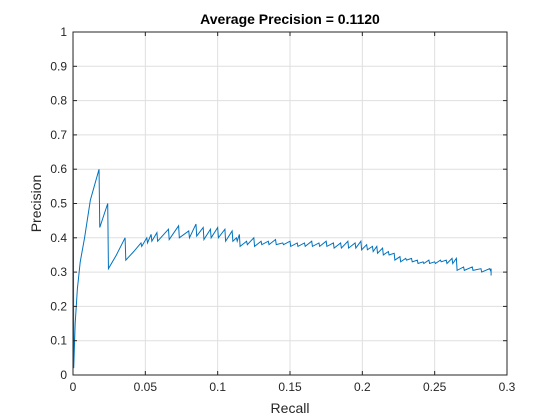  Describe the element at coordinates (290, 387) in the screenshot. I see `x-tick-label: 0.15` at that location.